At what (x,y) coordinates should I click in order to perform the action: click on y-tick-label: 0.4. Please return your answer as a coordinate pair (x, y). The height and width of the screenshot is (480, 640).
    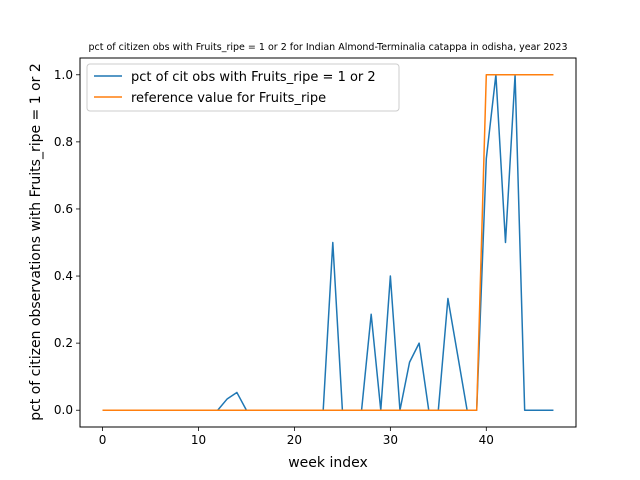
    Looking at the image, I should click on (63, 276).